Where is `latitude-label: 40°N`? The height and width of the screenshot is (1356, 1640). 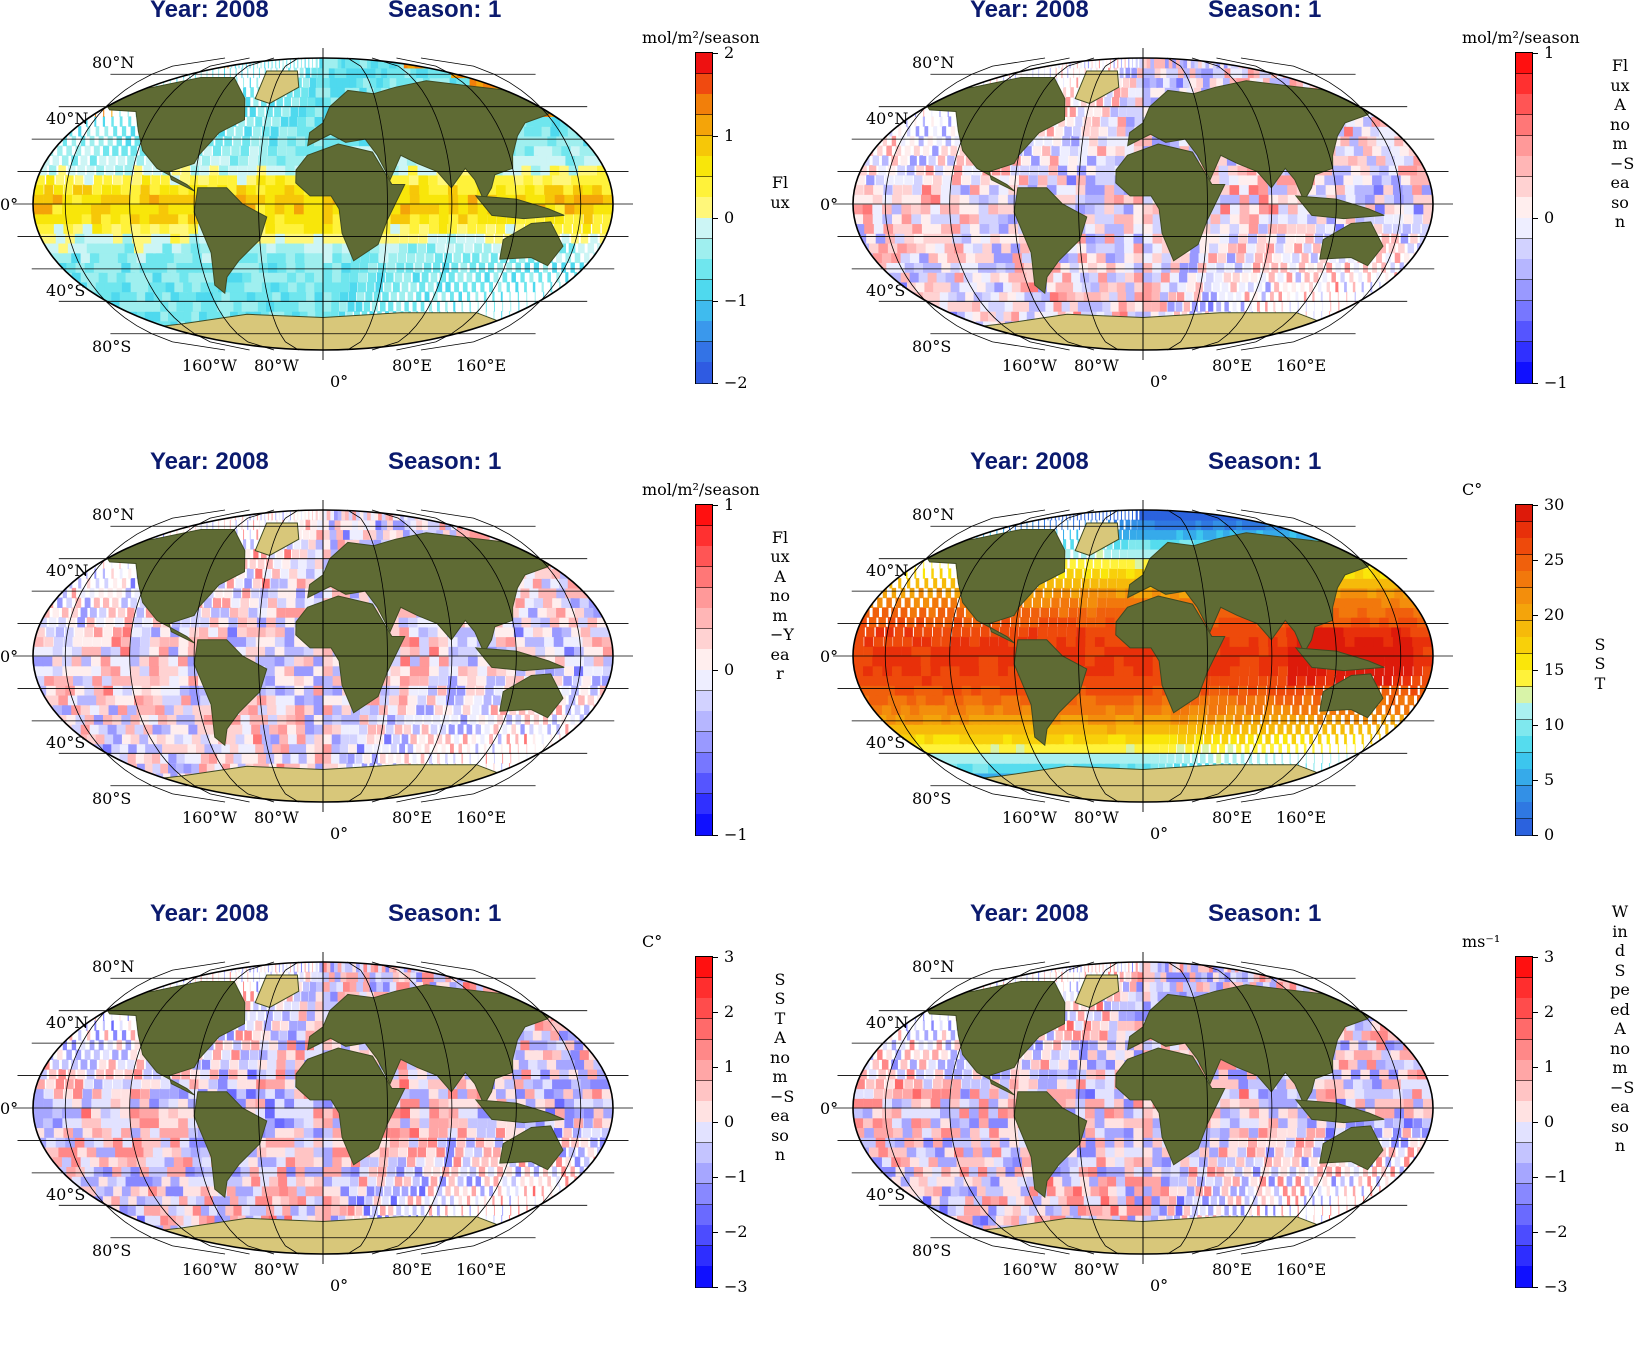
latitude-label: 40°N is located at coordinates (887, 118).